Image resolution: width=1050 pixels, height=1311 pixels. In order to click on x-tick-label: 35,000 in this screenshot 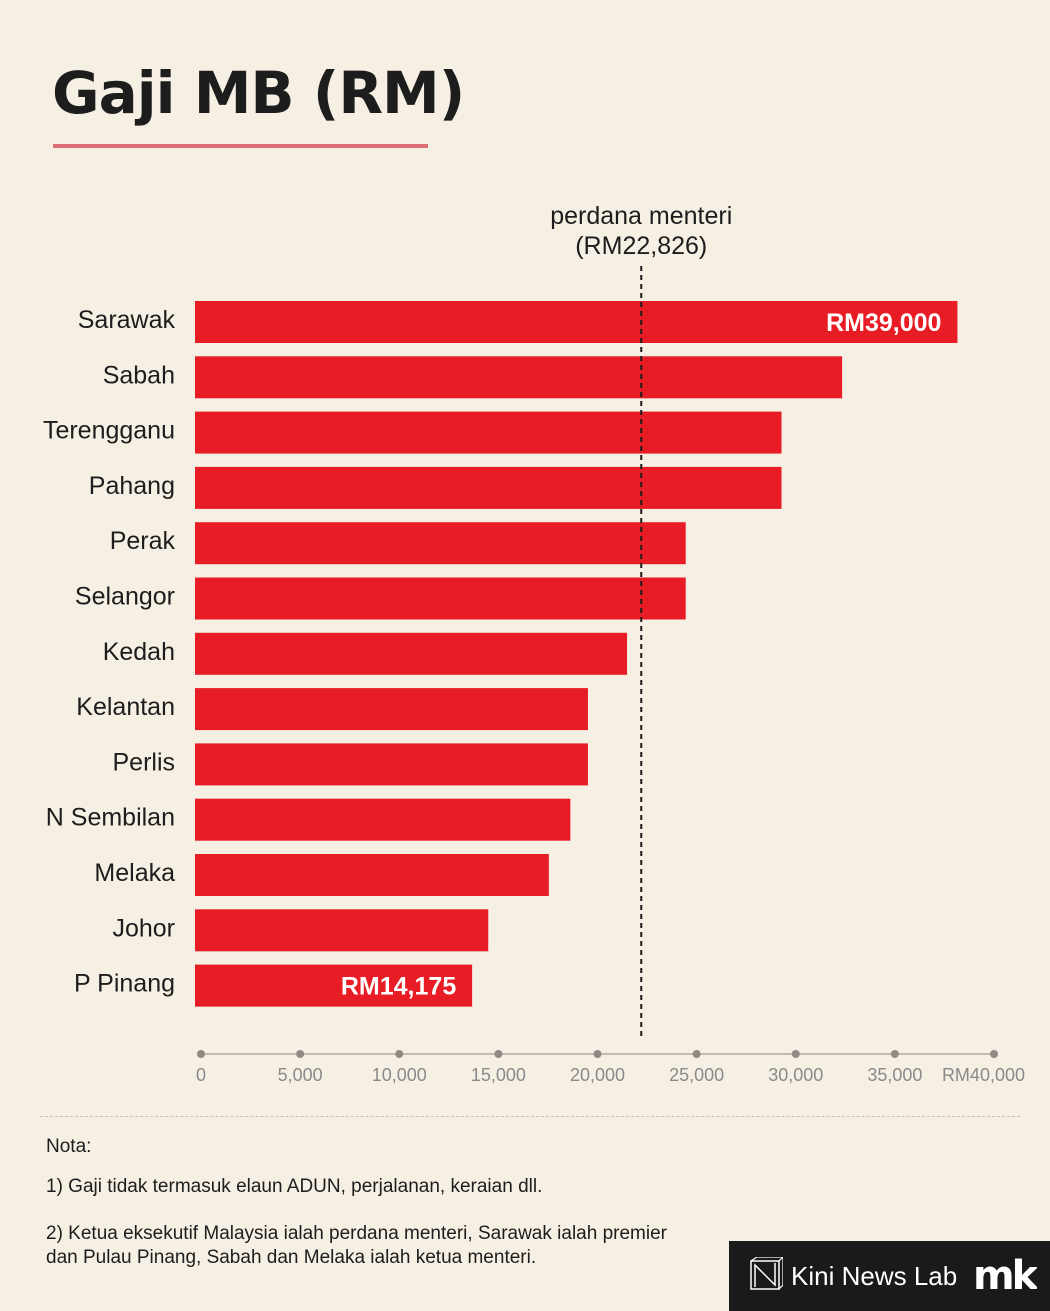, I will do `click(894, 1075)`.